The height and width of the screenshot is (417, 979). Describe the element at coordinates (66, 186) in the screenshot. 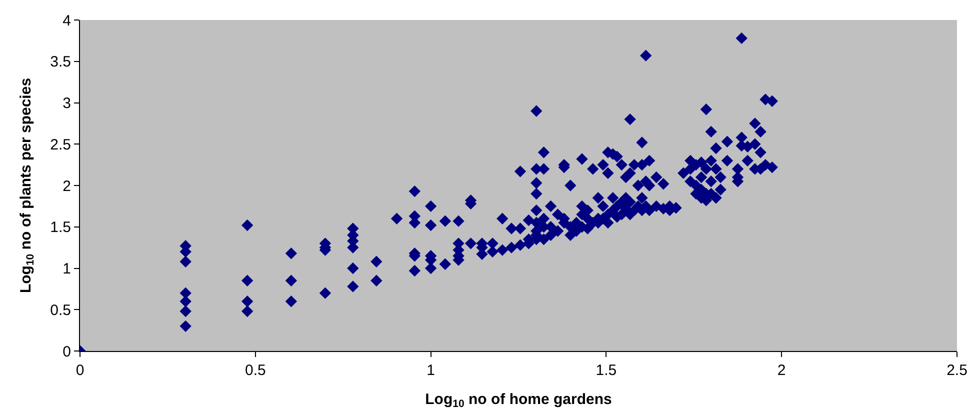

I see `y-tick-label: 2` at that location.